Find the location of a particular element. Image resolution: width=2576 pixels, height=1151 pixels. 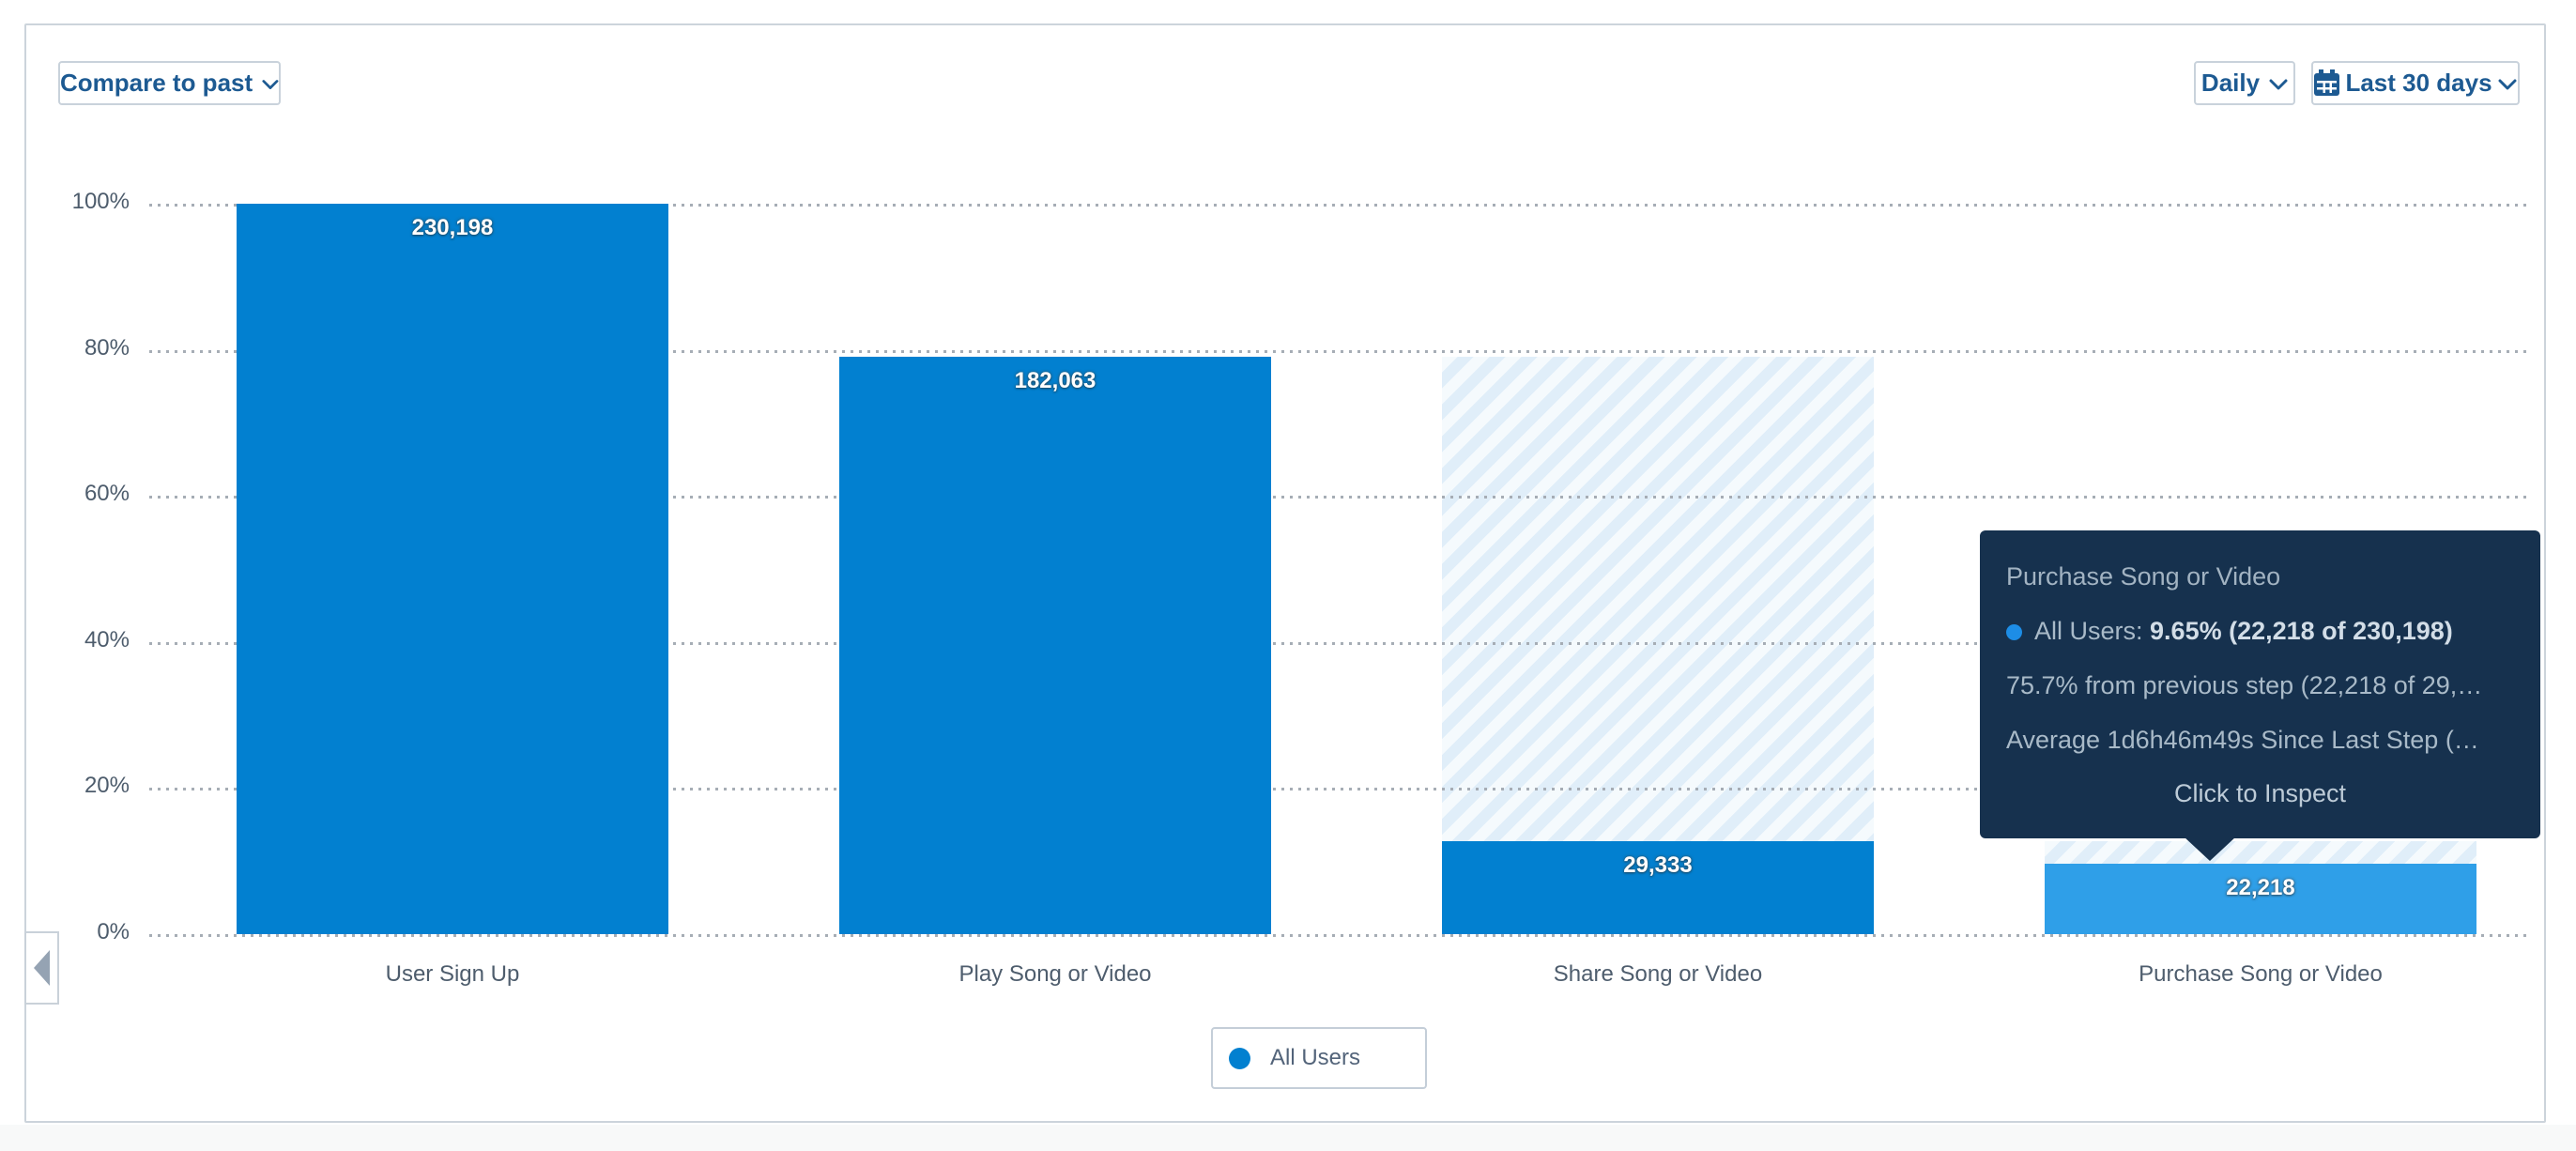

funnel-bar: 230,198 is located at coordinates (453, 569).